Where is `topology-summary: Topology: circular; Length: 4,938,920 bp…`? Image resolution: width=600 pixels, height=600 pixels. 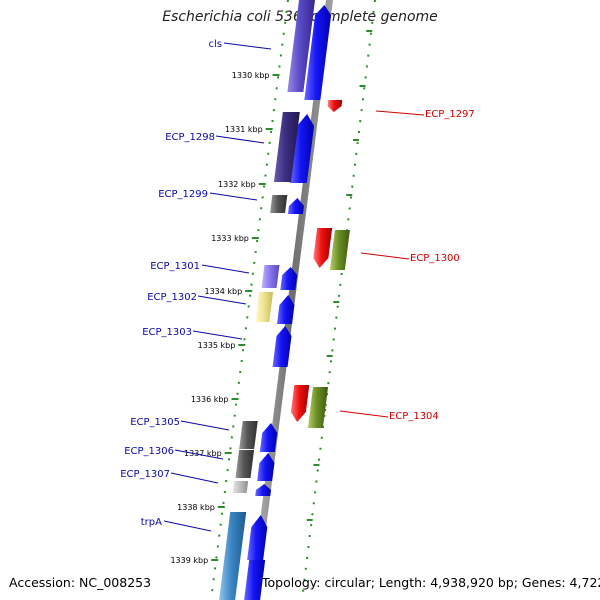 topology-summary: Topology: circular; Length: 4,938,920 bp… is located at coordinates (431, 582).